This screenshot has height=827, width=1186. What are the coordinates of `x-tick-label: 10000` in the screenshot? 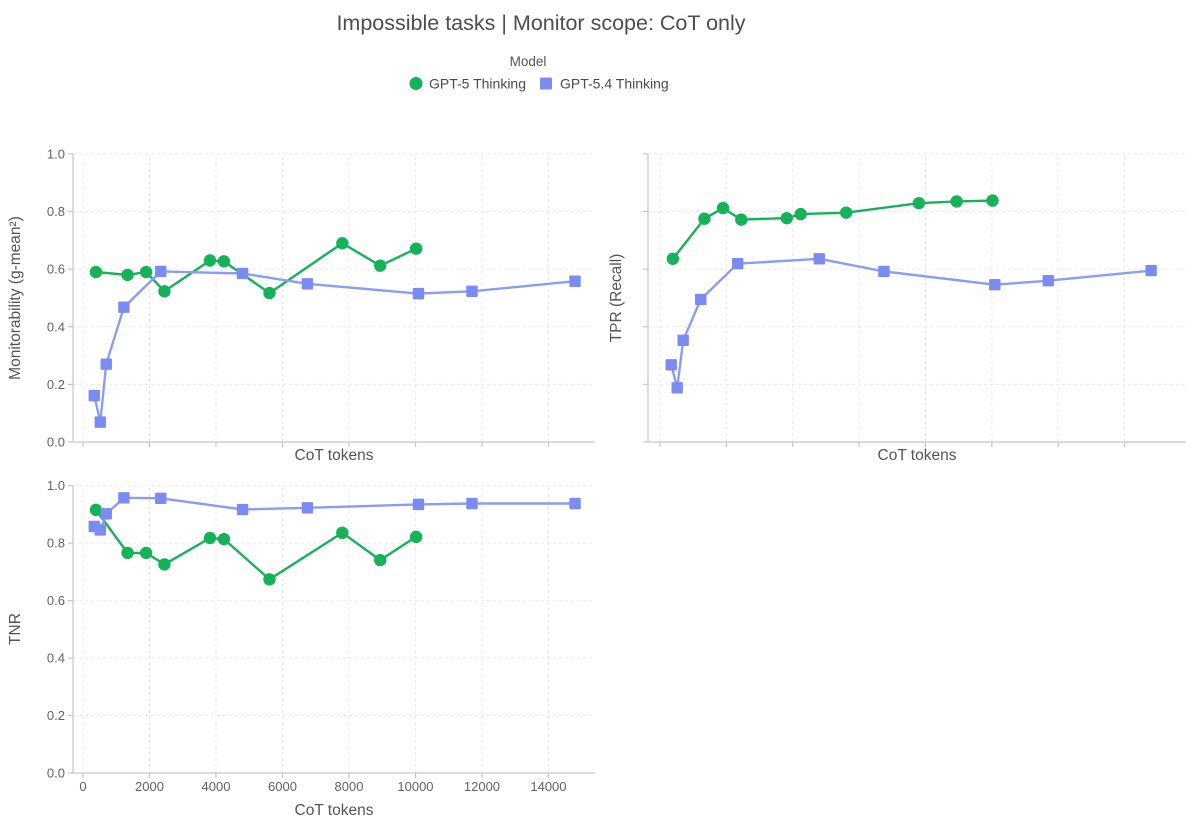 It's located at (415, 786).